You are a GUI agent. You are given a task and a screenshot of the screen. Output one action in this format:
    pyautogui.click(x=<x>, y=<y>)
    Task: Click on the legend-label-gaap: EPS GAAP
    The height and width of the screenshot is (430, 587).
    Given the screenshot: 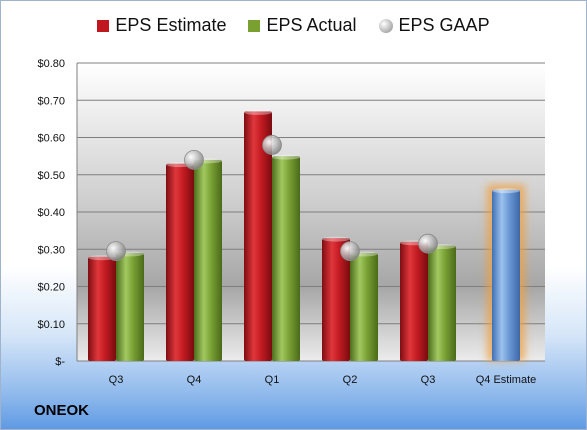 What is the action you would take?
    pyautogui.click(x=444, y=25)
    